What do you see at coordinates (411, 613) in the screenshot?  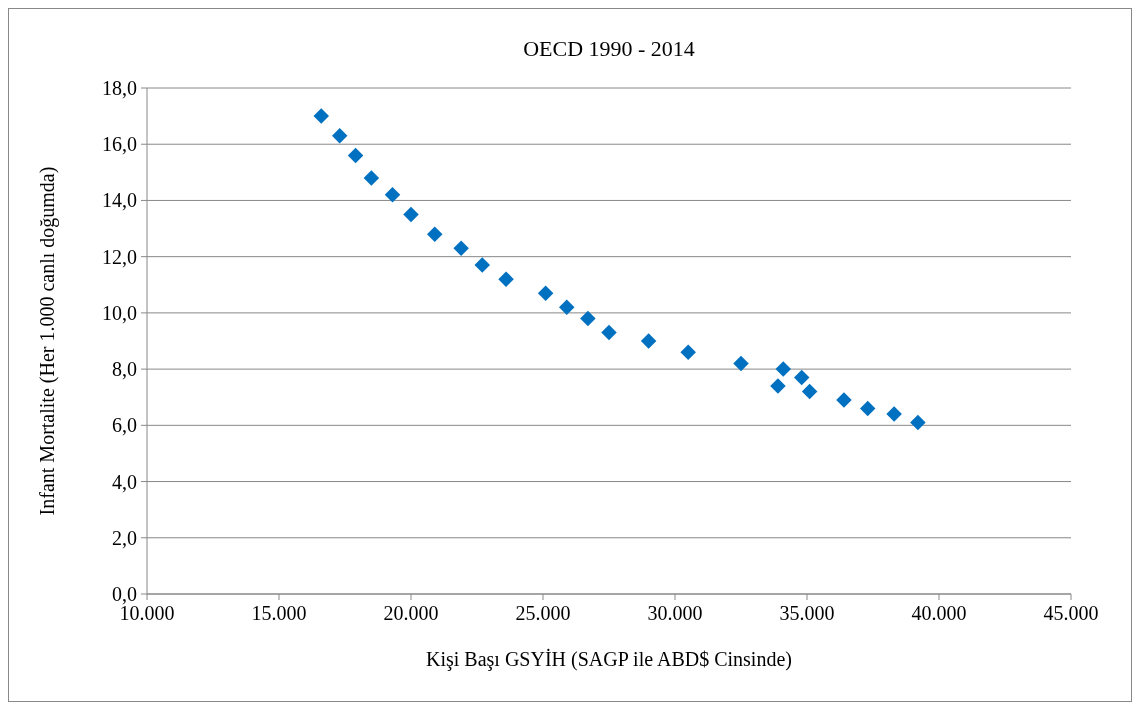 I see `x-tick-label: 20.000` at bounding box center [411, 613].